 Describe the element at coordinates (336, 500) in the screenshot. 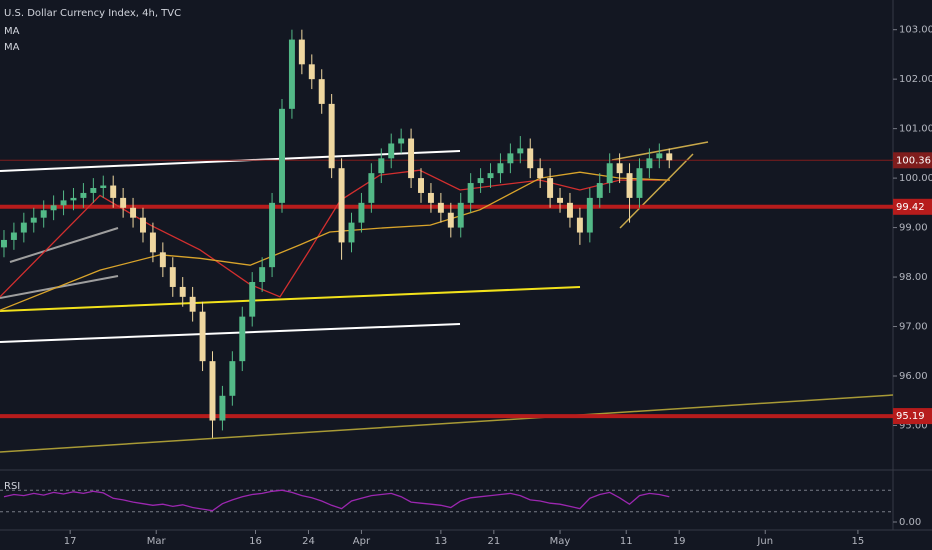

I see `rsi-line` at that location.